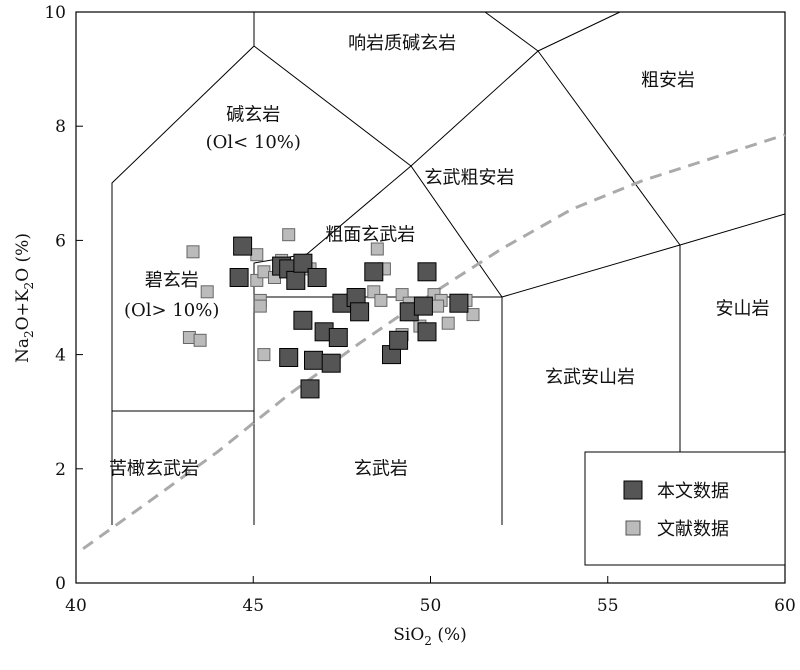 The image size is (800, 670). I want to click on y-tick-label: 4, so click(60, 356).